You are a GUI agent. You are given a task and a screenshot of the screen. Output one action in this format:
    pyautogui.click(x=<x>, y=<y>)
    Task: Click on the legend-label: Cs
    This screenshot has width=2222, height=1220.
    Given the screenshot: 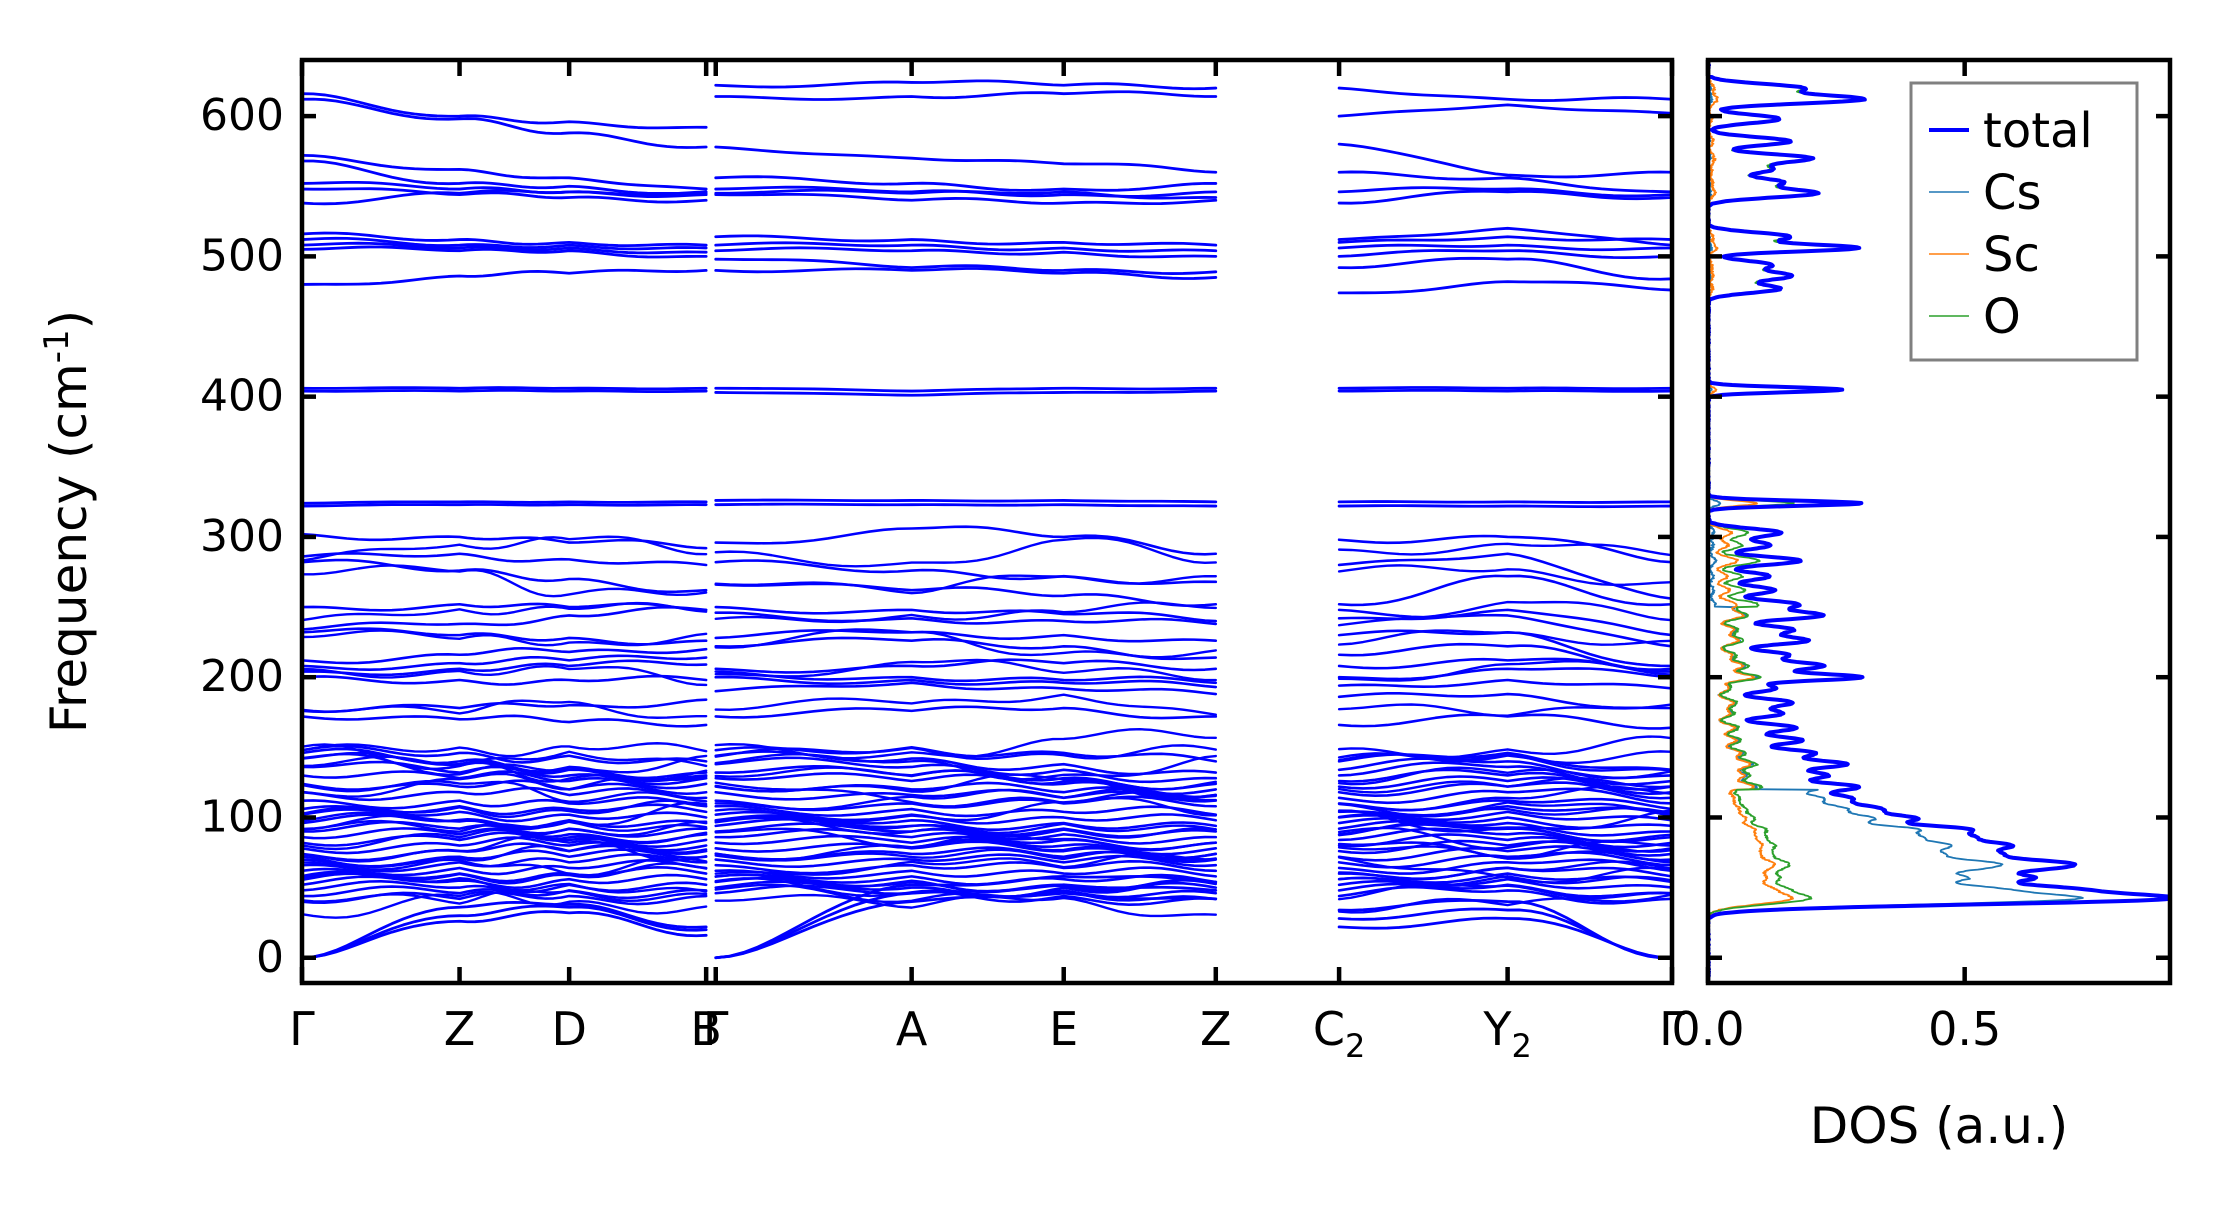 What is the action you would take?
    pyautogui.click(x=2012, y=193)
    